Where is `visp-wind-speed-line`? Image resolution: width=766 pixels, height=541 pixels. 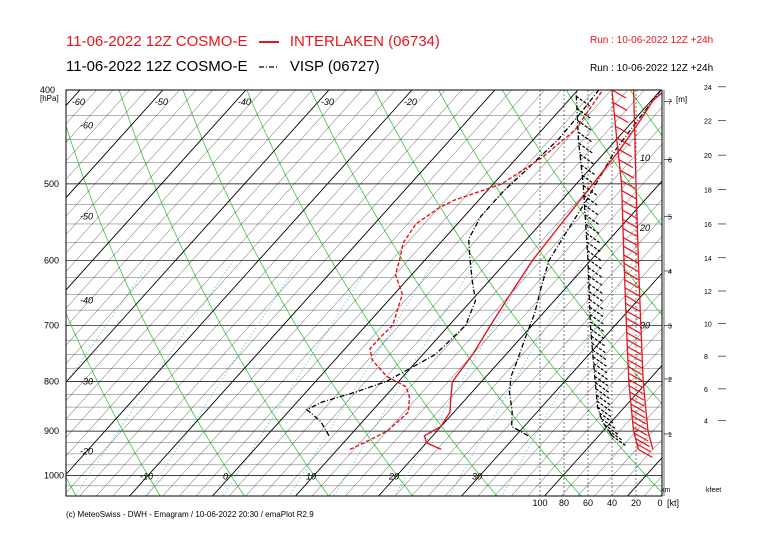 visp-wind-speed-line is located at coordinates (594, 263).